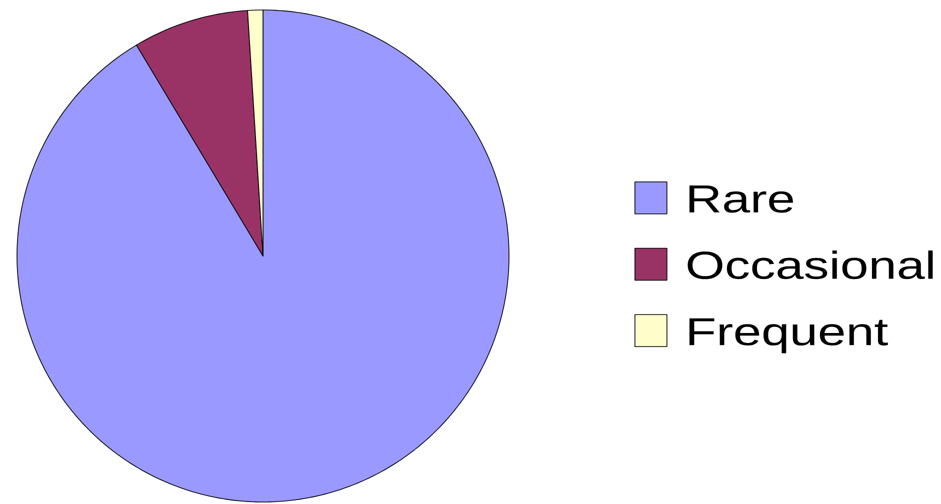  I want to click on legend-label: Frequent, so click(788, 336).